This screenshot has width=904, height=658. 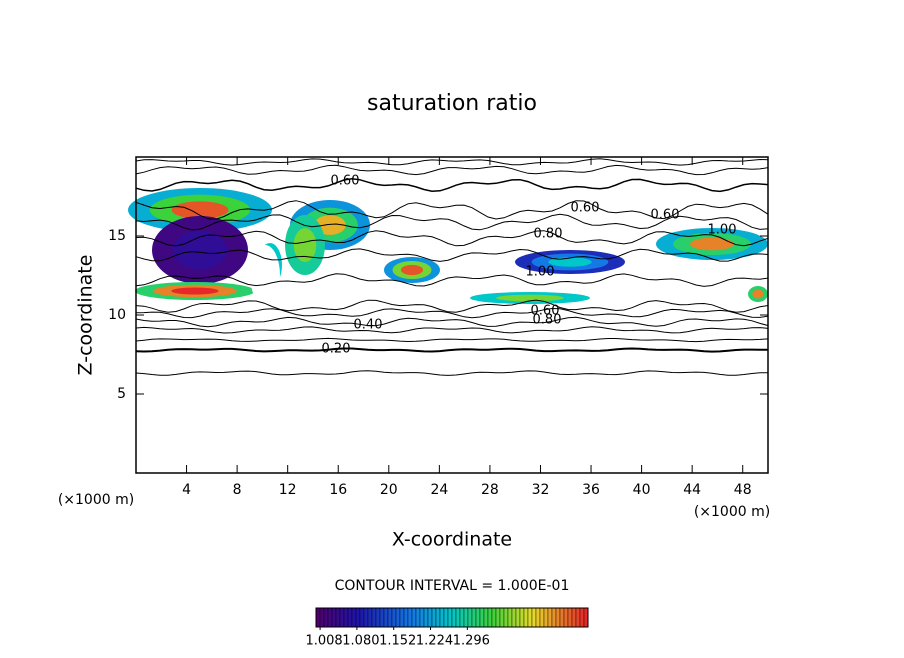 I want to click on x-tick-label: 36, so click(x=591, y=490).